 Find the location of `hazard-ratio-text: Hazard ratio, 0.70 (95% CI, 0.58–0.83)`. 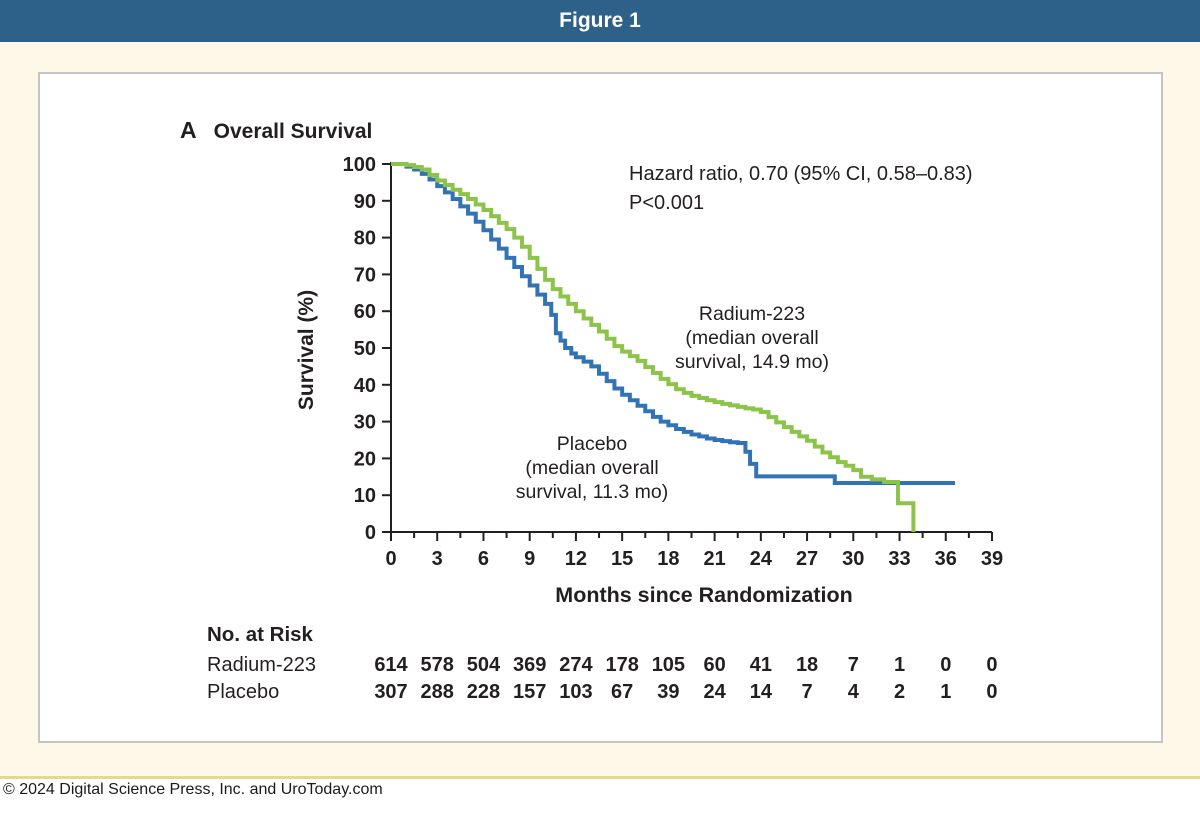

hazard-ratio-text: Hazard ratio, 0.70 (95% CI, 0.58–0.83) is located at coordinates (801, 174).